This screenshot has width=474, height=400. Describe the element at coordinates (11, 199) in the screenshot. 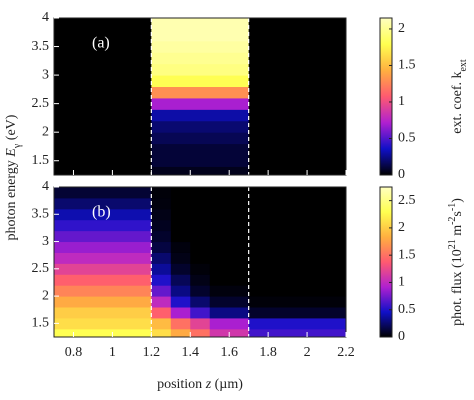

I see `y-axis-label-part: photon energy` at that location.